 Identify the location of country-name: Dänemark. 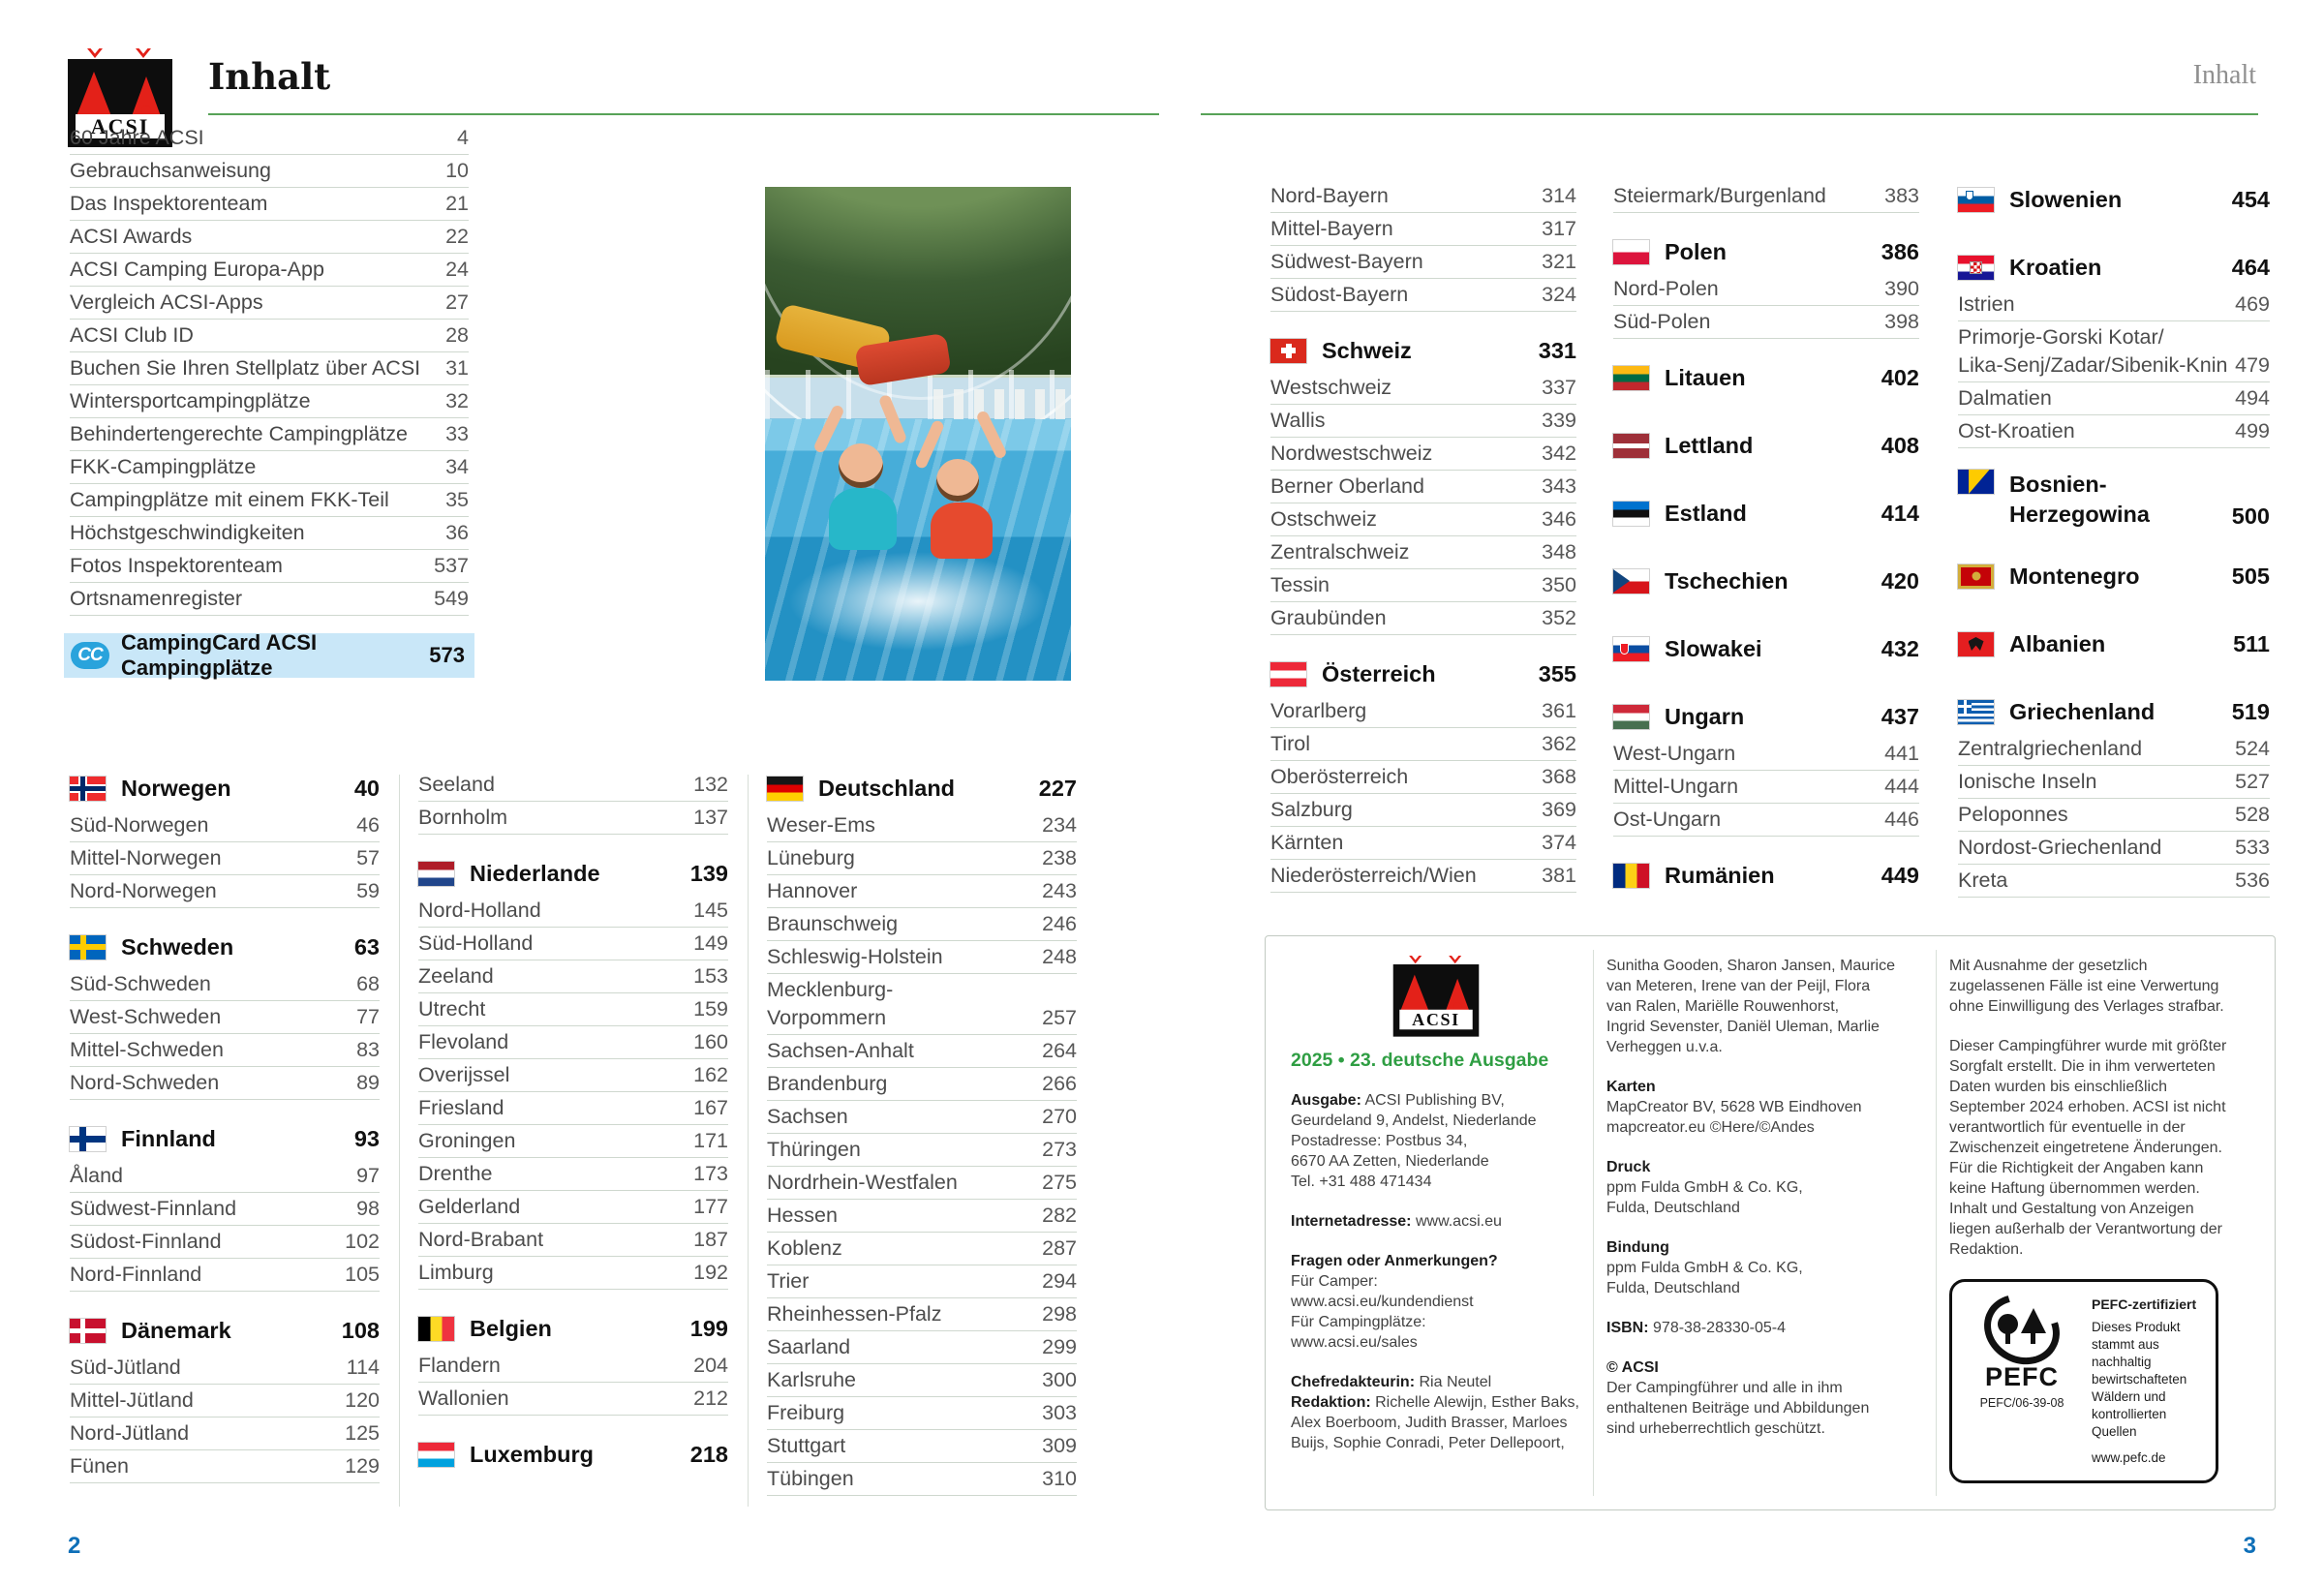
(176, 1330).